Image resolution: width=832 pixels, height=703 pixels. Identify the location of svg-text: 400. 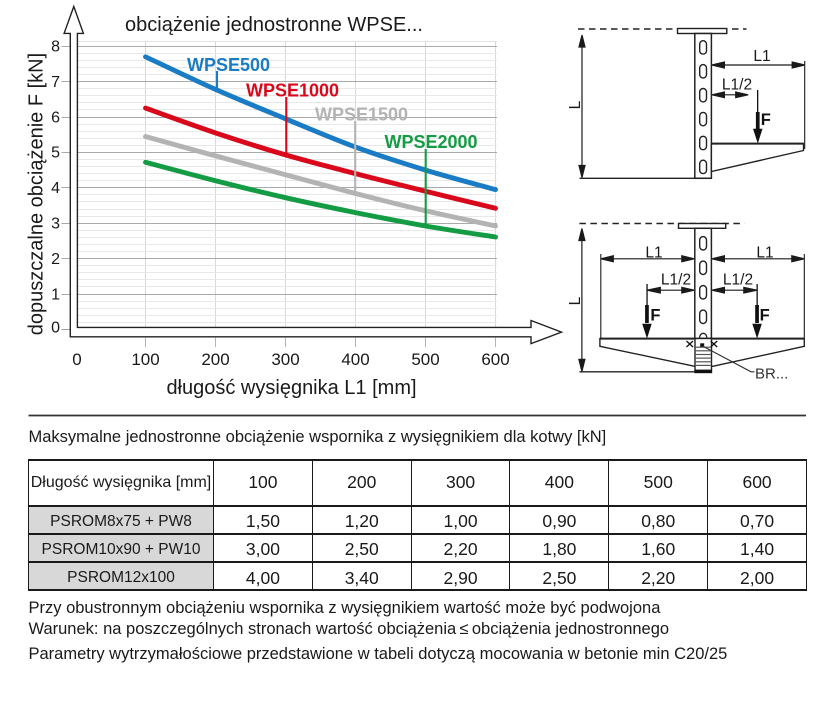
(355, 359).